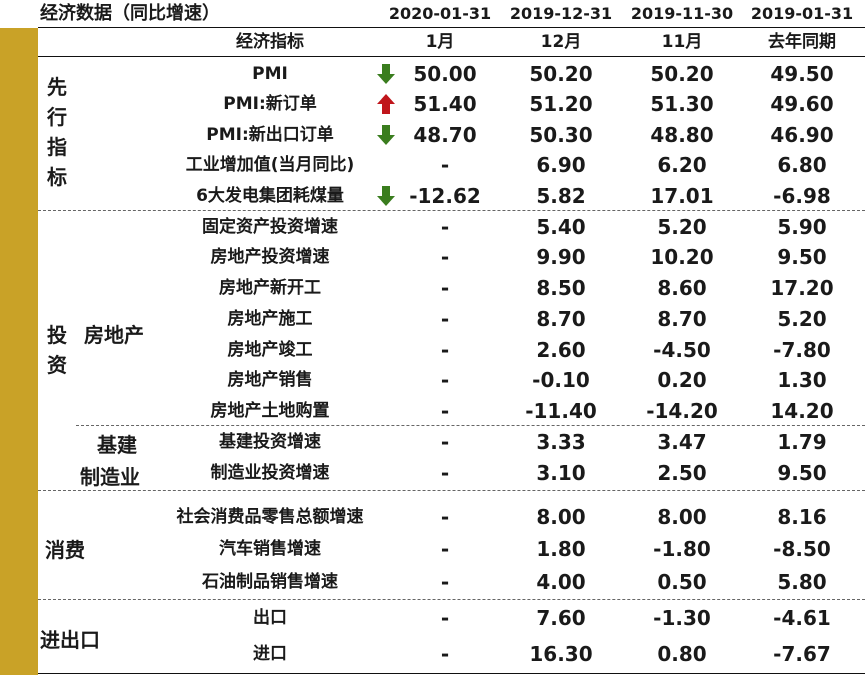 The image size is (865, 675). What do you see at coordinates (802, 380) in the screenshot?
I see `value-cell-c4: 1.30` at bounding box center [802, 380].